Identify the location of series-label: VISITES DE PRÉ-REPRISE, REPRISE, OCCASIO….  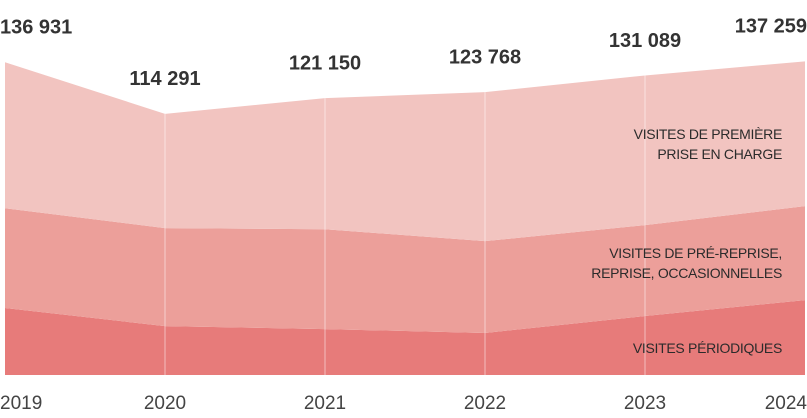
(686, 263).